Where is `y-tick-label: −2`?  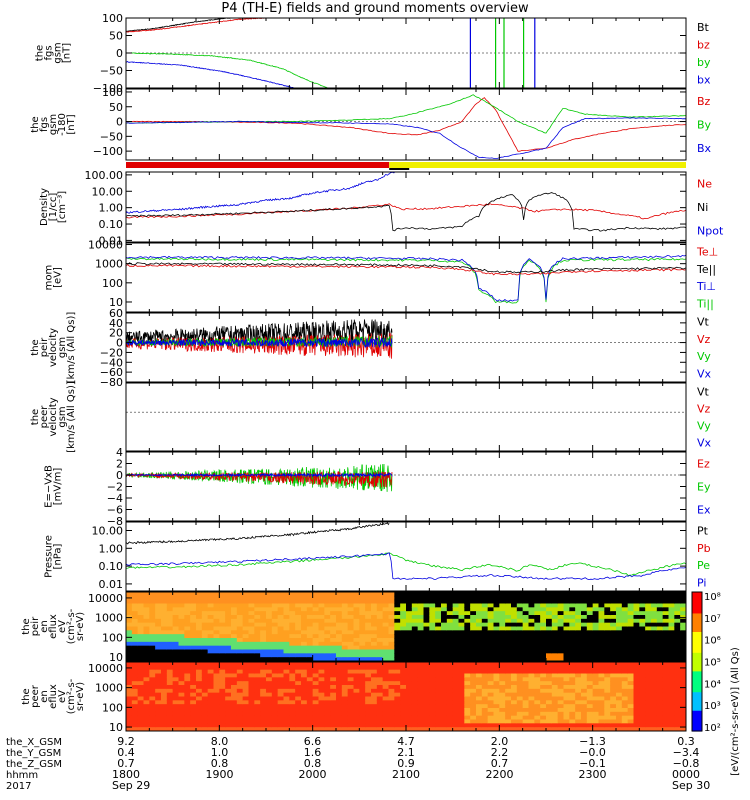 y-tick-label: −2 is located at coordinates (115, 487).